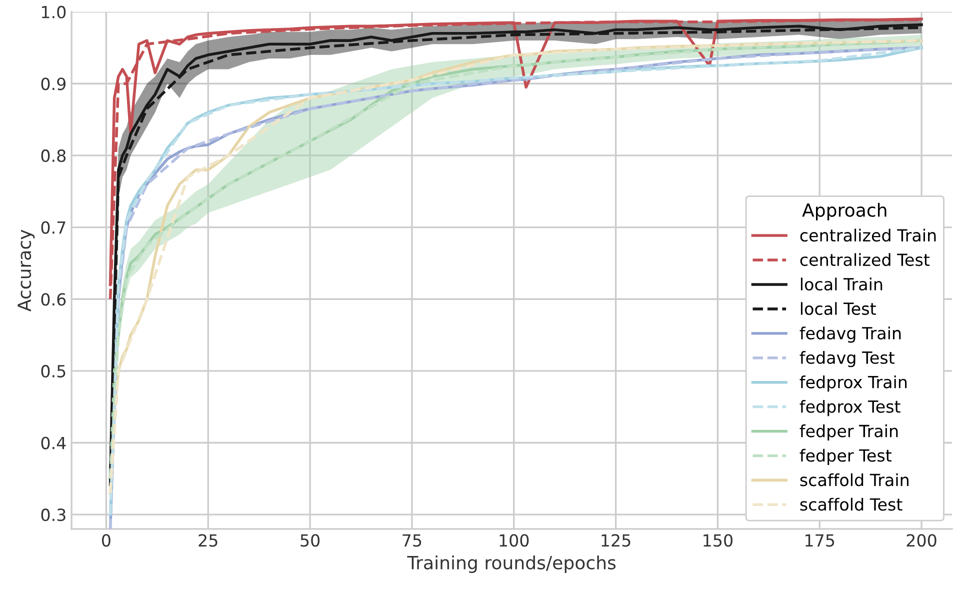 This screenshot has height=591, width=954. Describe the element at coordinates (54, 12) in the screenshot. I see `y-tick-label: 1.0` at that location.